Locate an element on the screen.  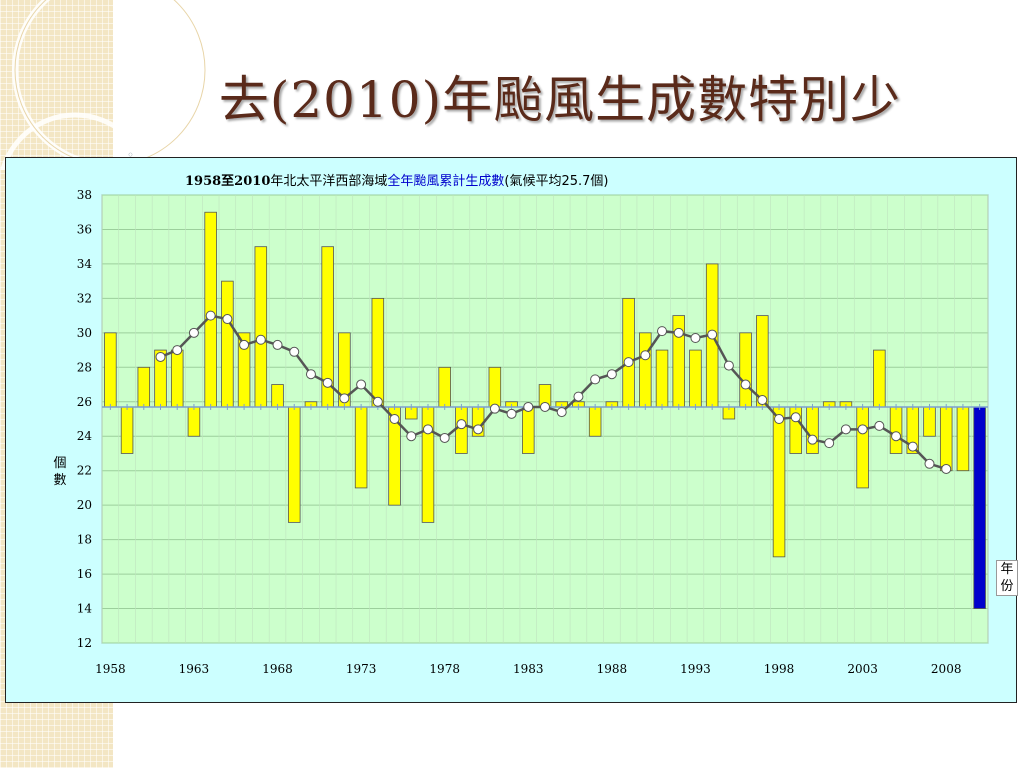
x-tick-label: 1978 is located at coordinates (444, 669).